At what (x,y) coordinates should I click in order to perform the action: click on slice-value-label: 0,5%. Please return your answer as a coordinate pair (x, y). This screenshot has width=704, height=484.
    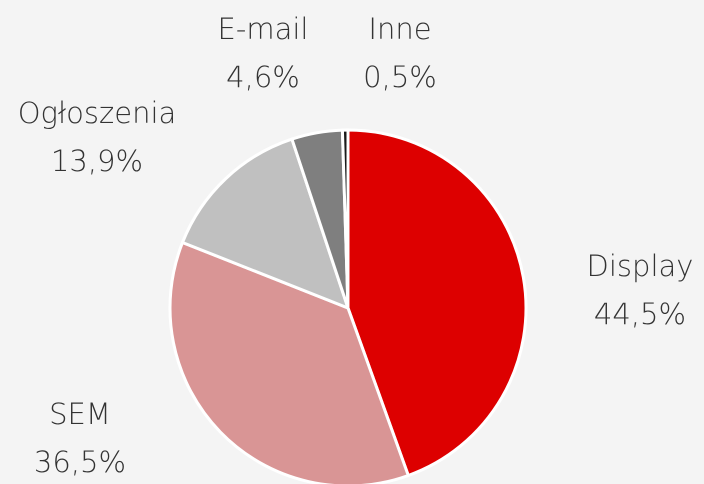
    Looking at the image, I should click on (400, 77).